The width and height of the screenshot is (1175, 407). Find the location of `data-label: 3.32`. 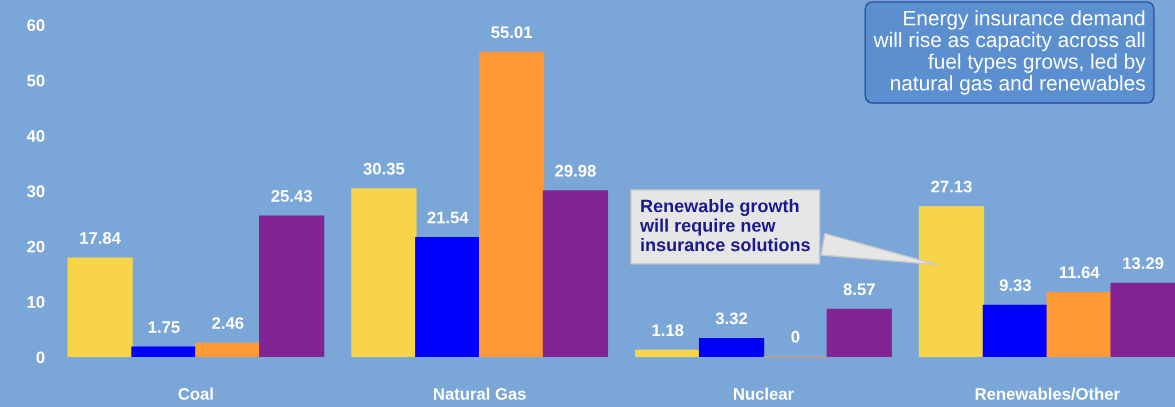

data-label: 3.32 is located at coordinates (731, 318).